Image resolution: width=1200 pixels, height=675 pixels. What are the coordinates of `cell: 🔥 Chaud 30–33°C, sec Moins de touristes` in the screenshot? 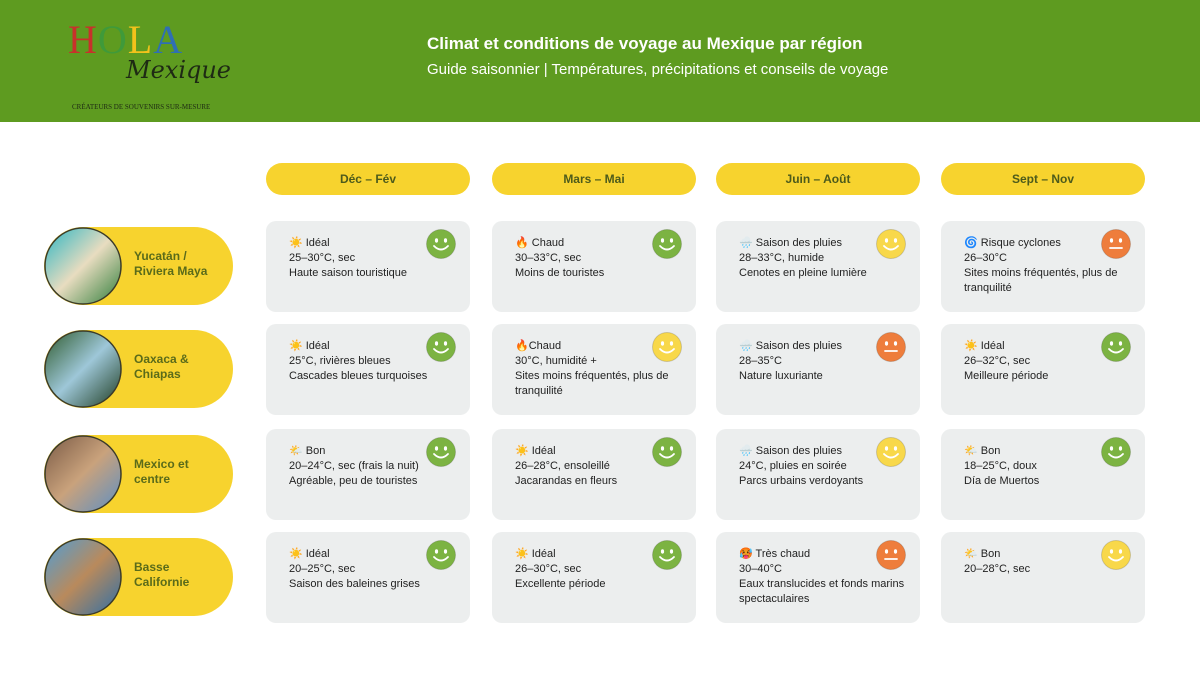 It's located at (594, 266).